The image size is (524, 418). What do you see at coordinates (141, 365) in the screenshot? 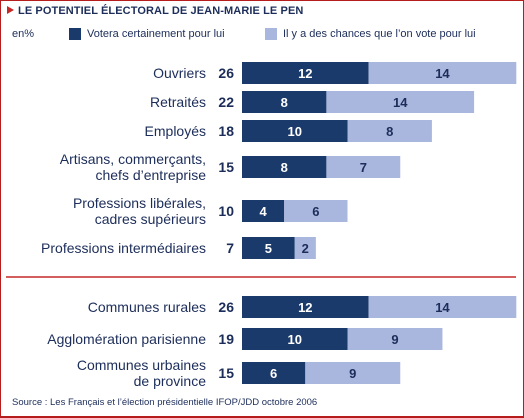
I see `row-label: Communes urbaines` at bounding box center [141, 365].